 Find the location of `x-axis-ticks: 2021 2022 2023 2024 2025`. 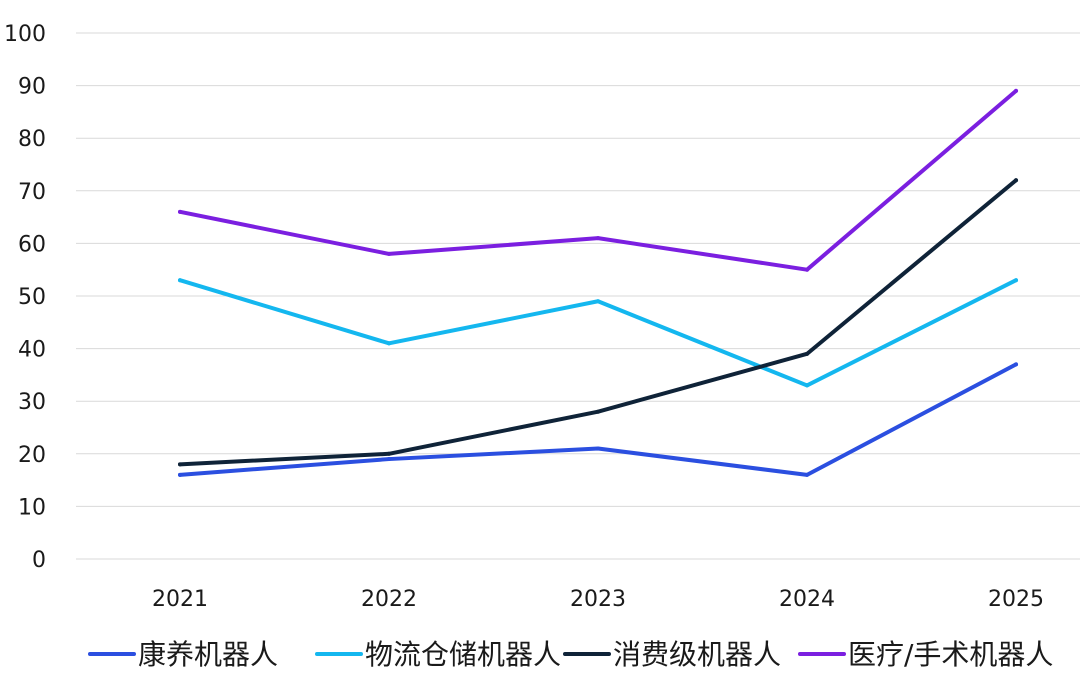

x-axis-ticks: 2021 2022 2023 2024 2025 is located at coordinates (598, 599).